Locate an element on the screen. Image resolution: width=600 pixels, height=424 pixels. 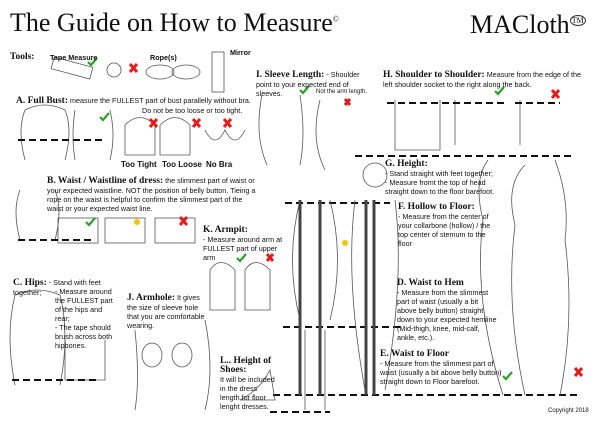
check-icon is located at coordinates (92, 62).